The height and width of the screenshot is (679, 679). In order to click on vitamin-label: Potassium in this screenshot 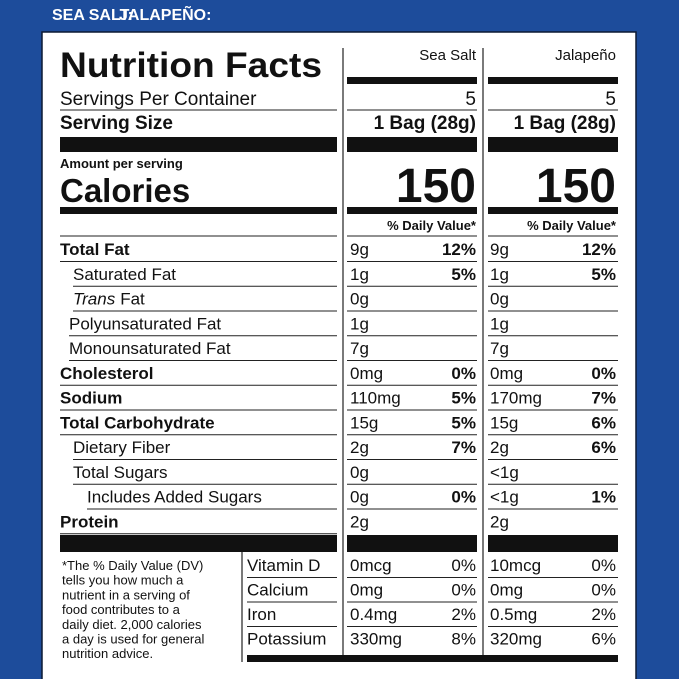, I will do `click(286, 639)`.